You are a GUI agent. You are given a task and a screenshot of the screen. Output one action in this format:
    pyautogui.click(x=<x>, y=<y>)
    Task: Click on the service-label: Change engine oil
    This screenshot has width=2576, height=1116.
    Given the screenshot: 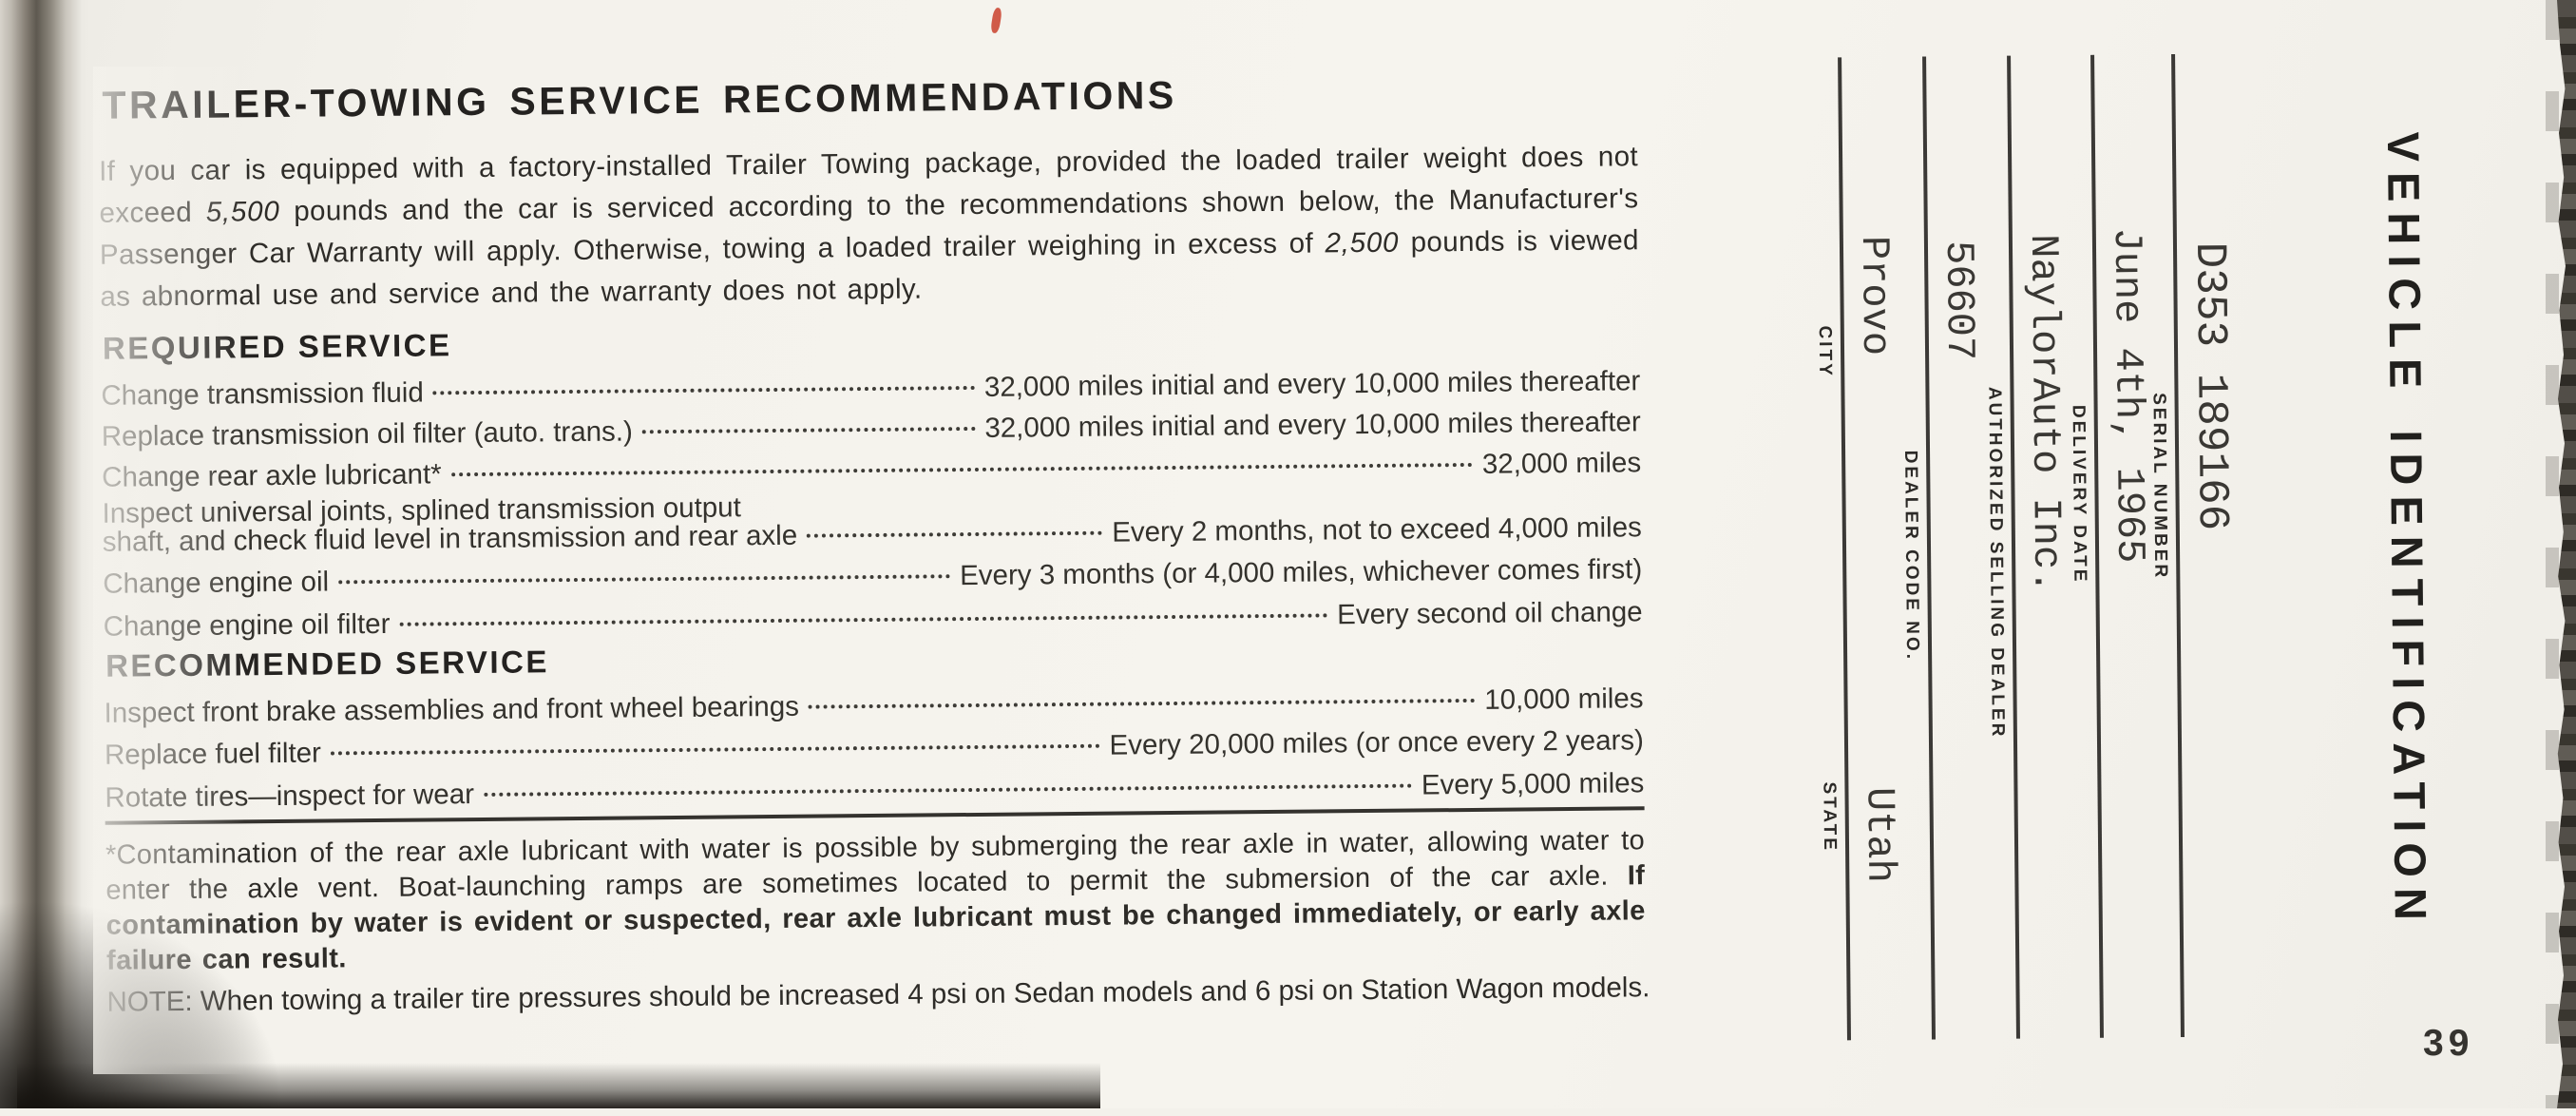 What is the action you would take?
    pyautogui.click(x=216, y=583)
    